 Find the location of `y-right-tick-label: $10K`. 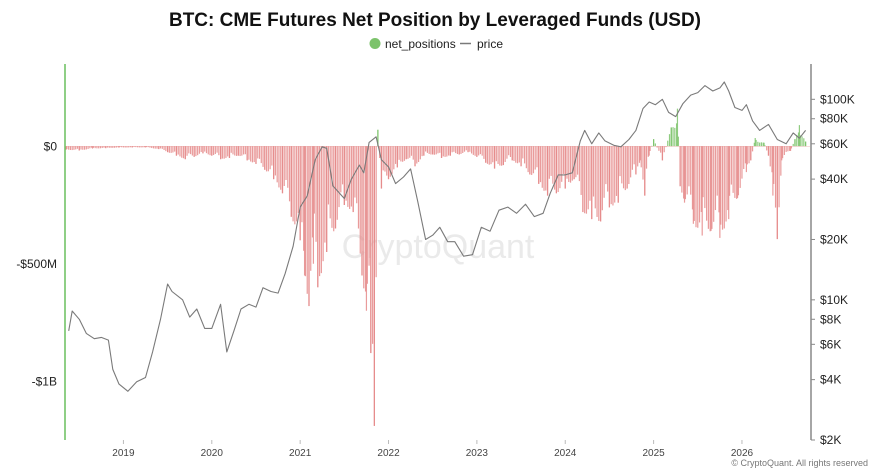

y-right-tick-label: $10K is located at coordinates (834, 300).